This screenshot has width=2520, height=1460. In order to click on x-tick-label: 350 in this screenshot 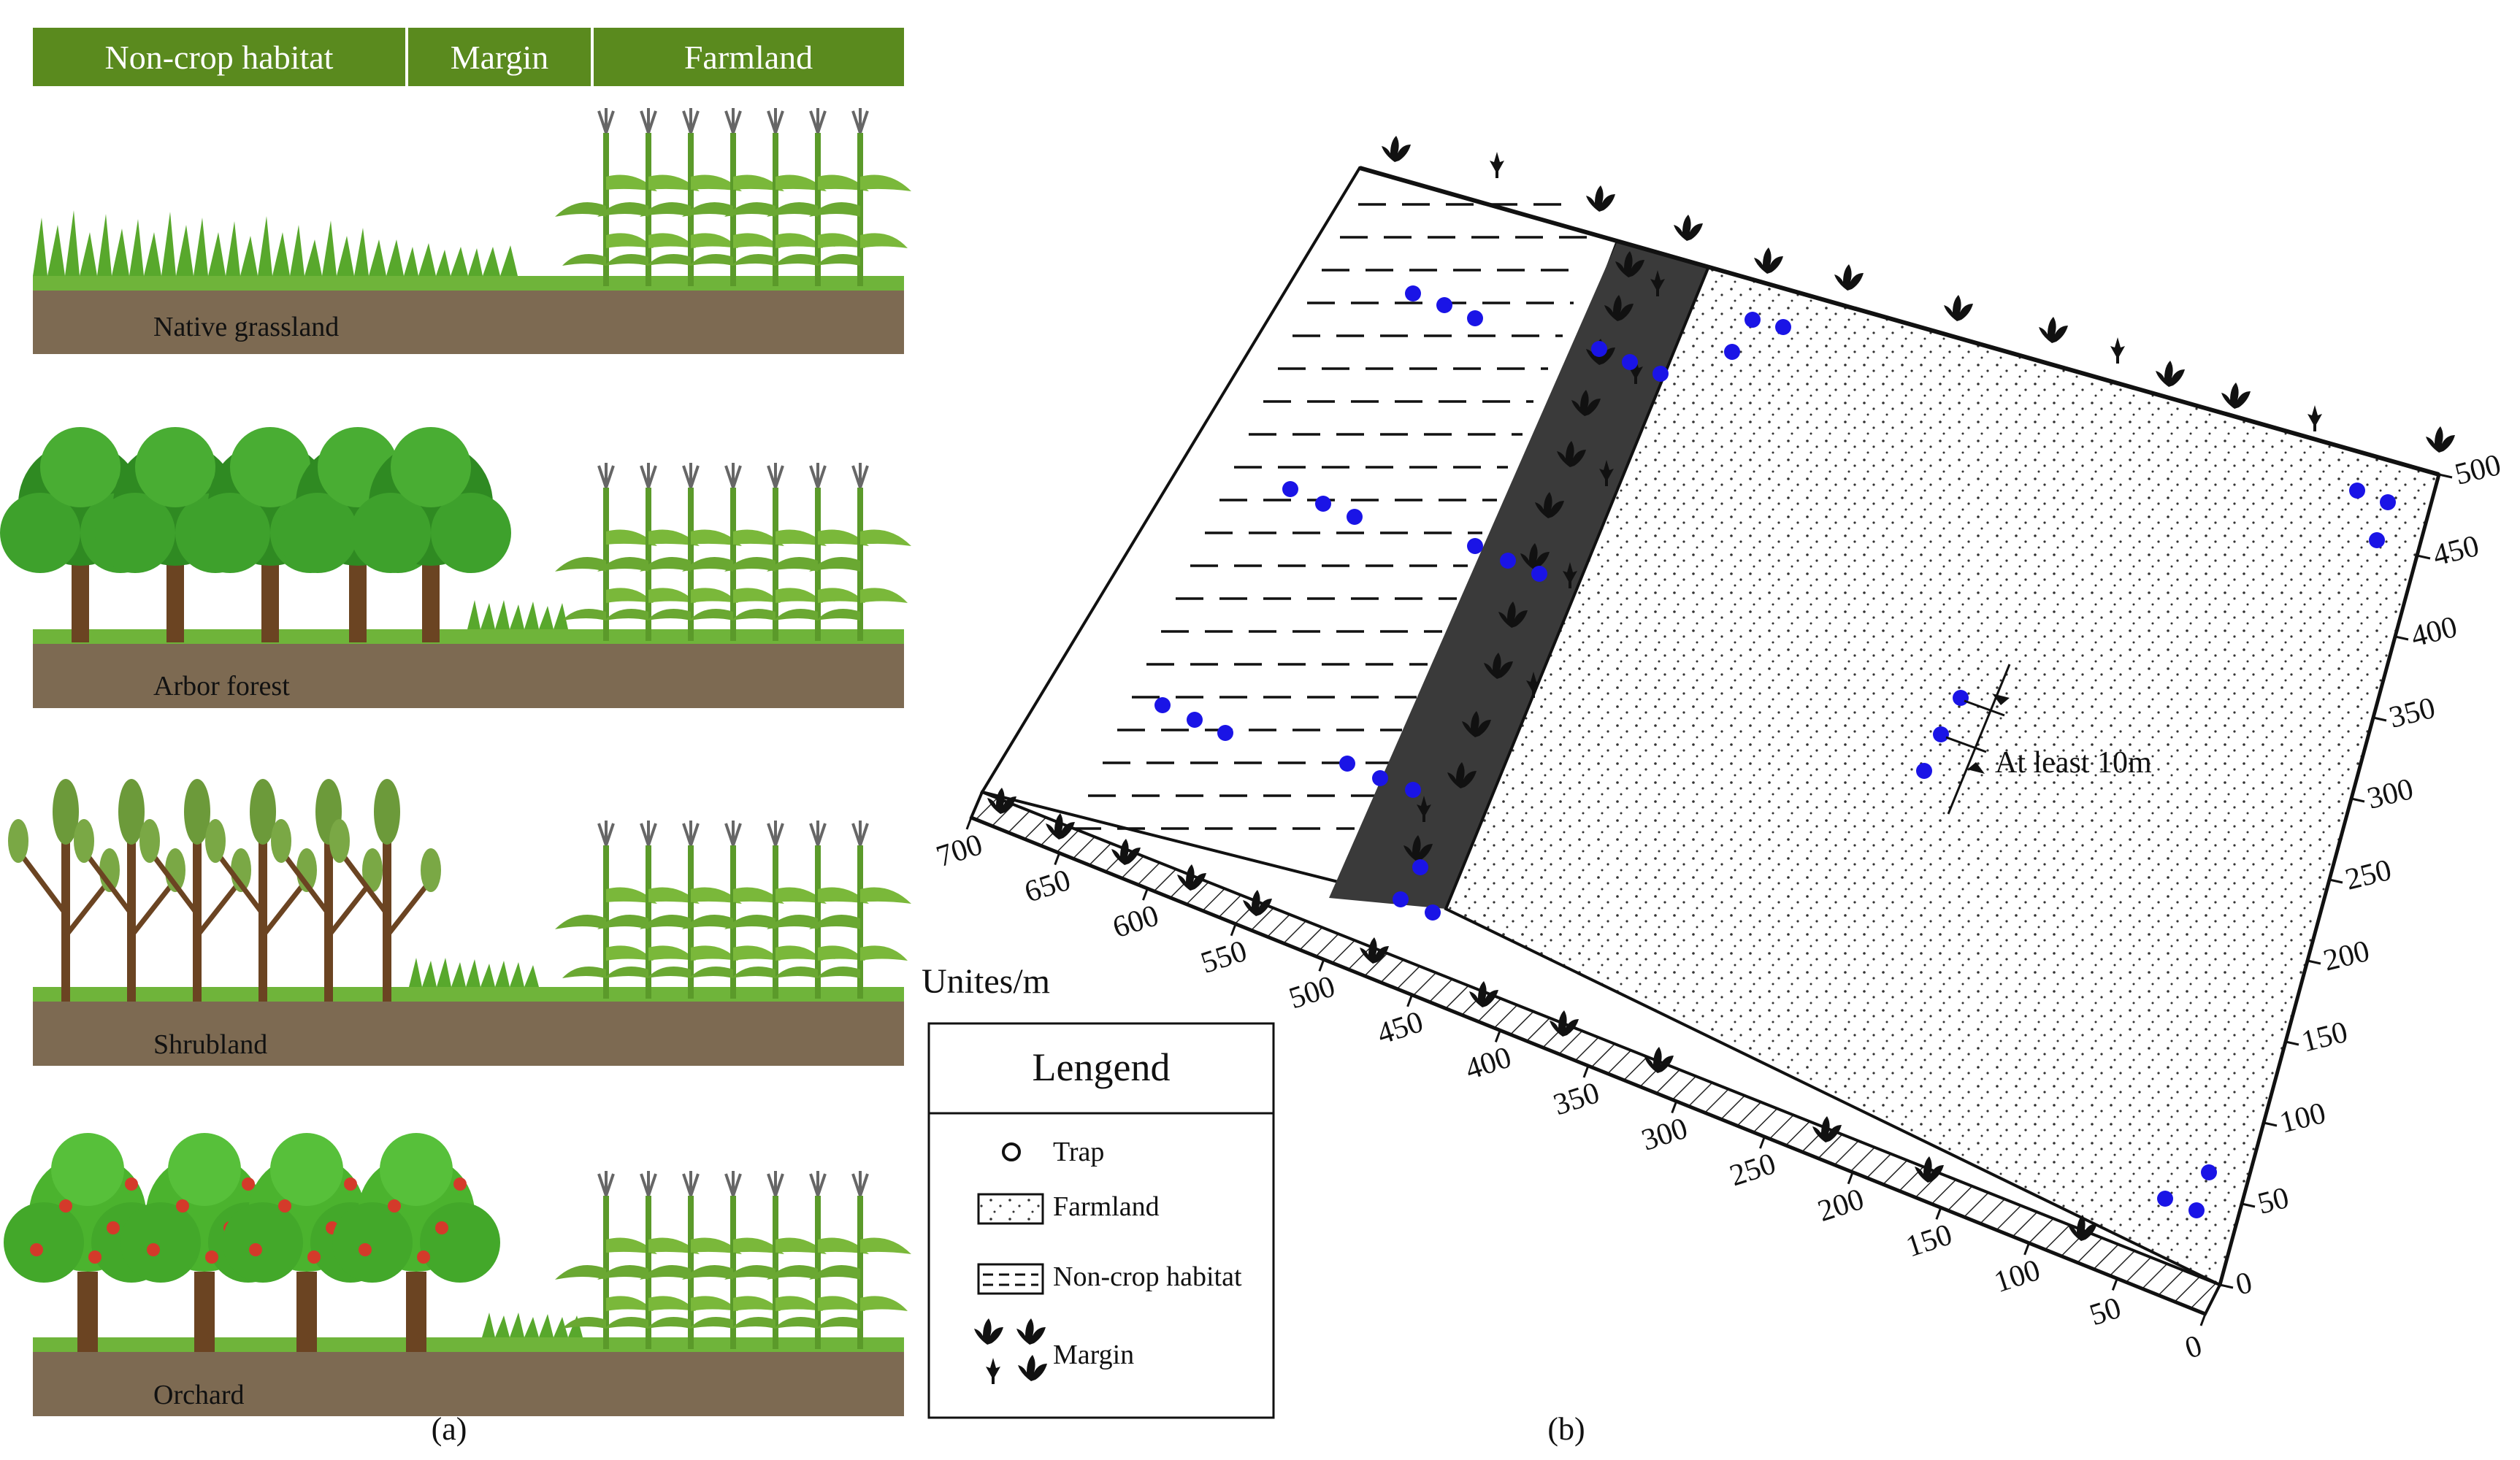, I will do `click(1577, 1099)`.